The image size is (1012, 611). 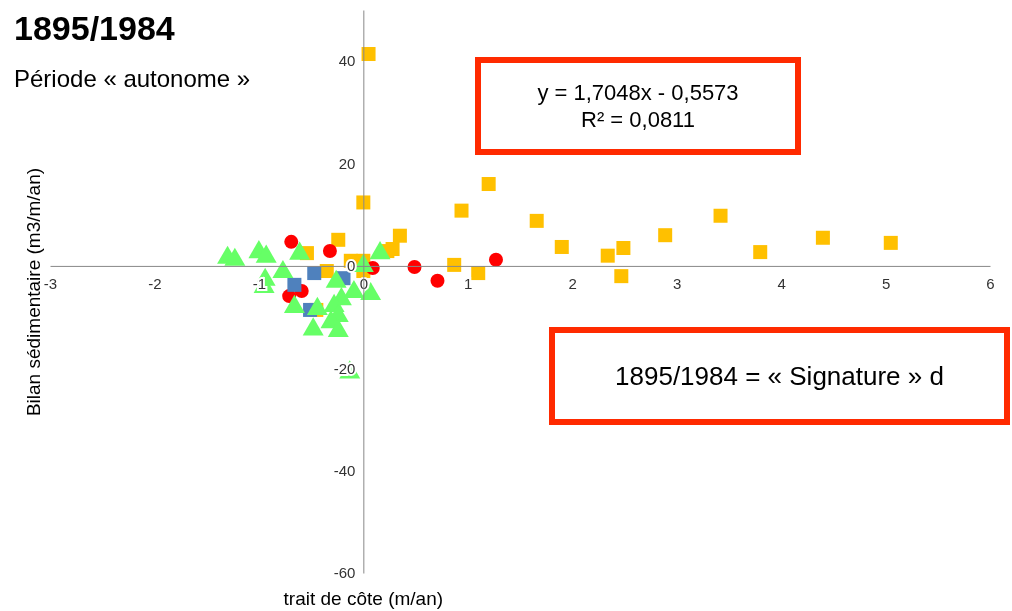 I want to click on annotation: 1895/1984 = « Signature » d, so click(x=779, y=376).